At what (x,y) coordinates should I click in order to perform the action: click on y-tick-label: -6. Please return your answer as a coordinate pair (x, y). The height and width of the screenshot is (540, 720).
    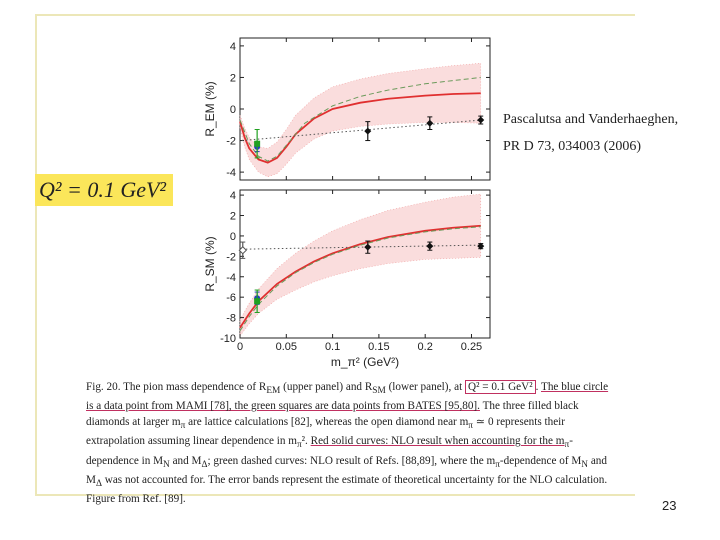
    Looking at the image, I should click on (231, 298).